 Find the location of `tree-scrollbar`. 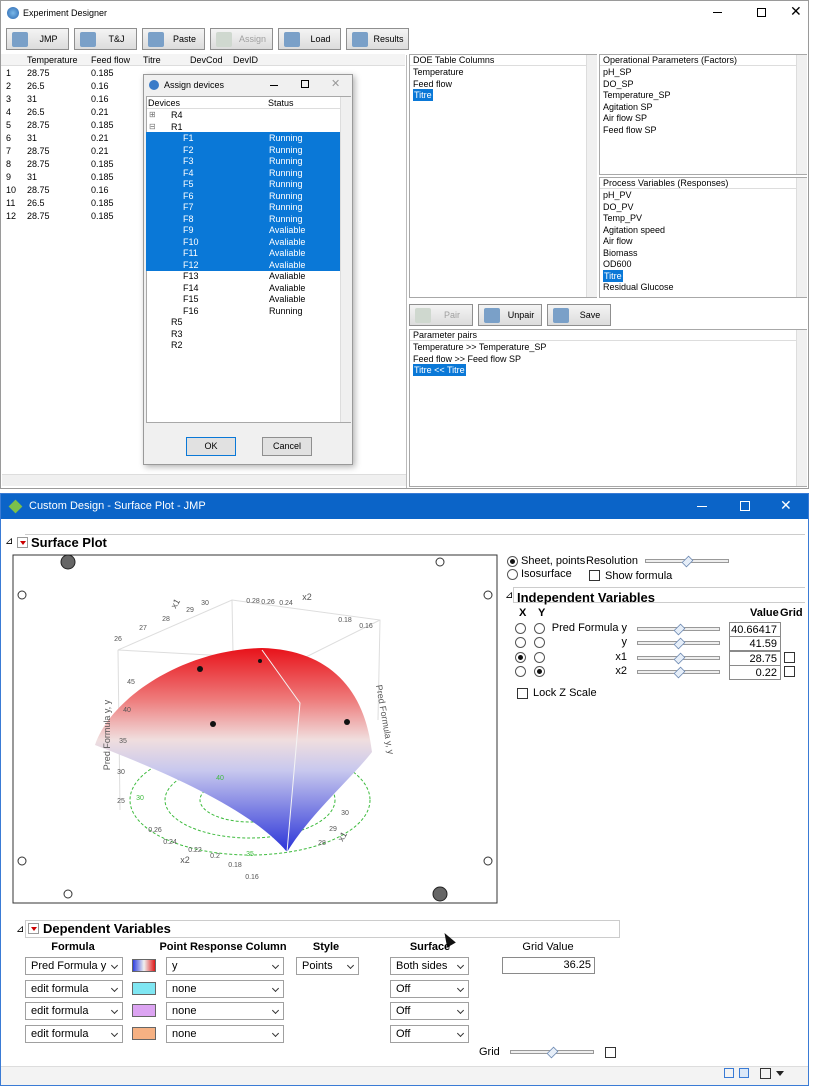

tree-scrollbar is located at coordinates (345, 259).